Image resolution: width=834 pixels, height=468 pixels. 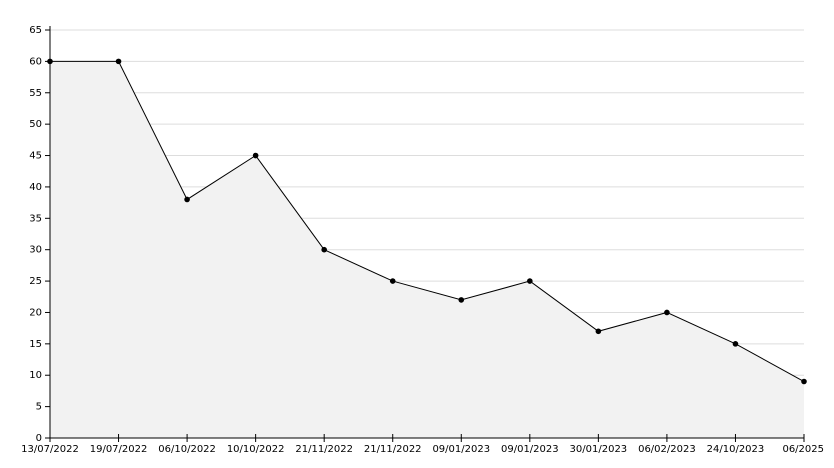 What do you see at coordinates (35, 312) in the screenshot?
I see `y-tick-label: 20` at bounding box center [35, 312].